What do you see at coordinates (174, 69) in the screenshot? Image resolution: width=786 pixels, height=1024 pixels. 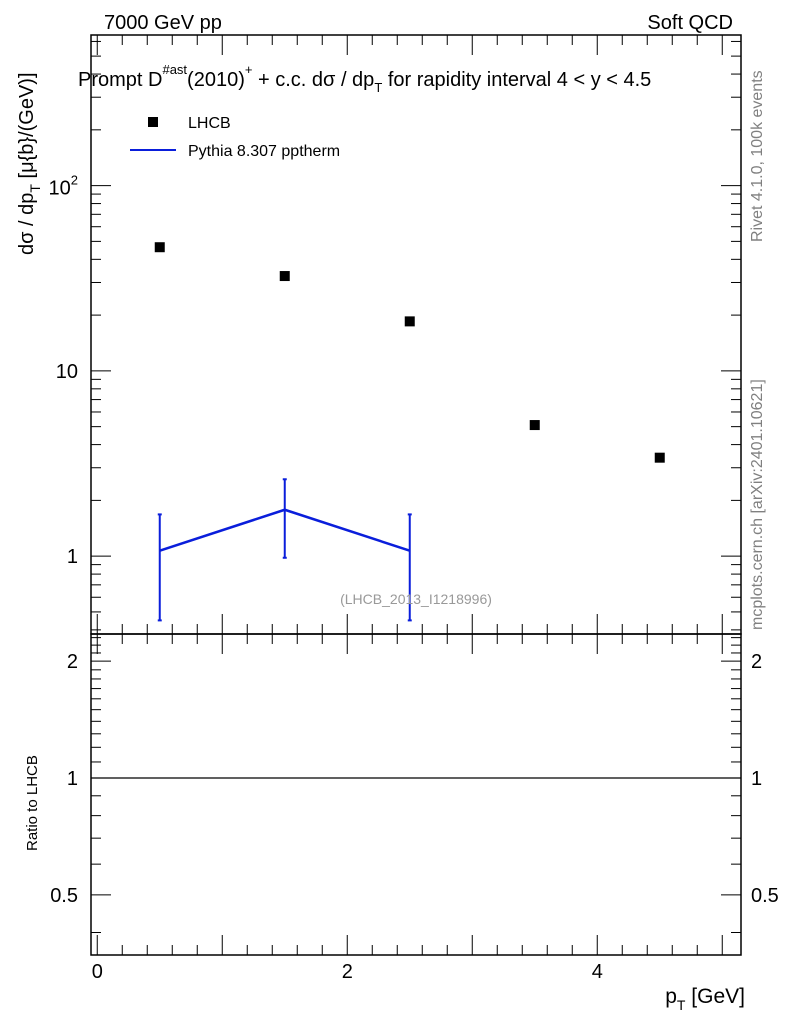 I see `title-superscript: #ast` at bounding box center [174, 69].